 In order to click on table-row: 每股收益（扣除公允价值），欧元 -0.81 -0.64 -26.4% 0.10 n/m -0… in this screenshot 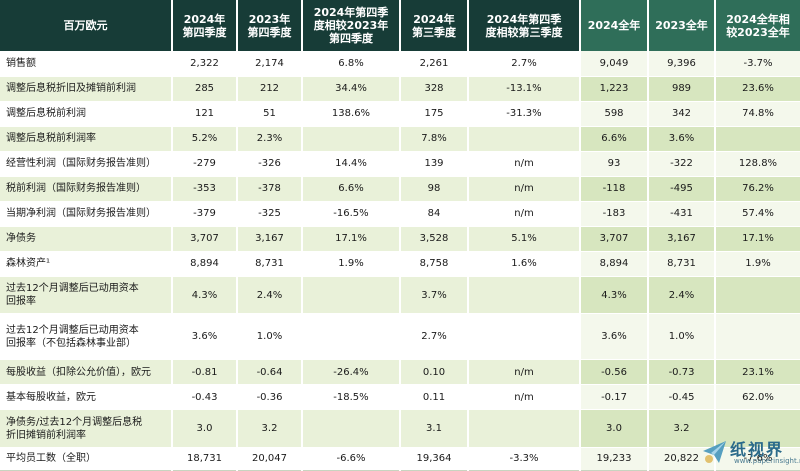, I will do `click(400, 372)`.